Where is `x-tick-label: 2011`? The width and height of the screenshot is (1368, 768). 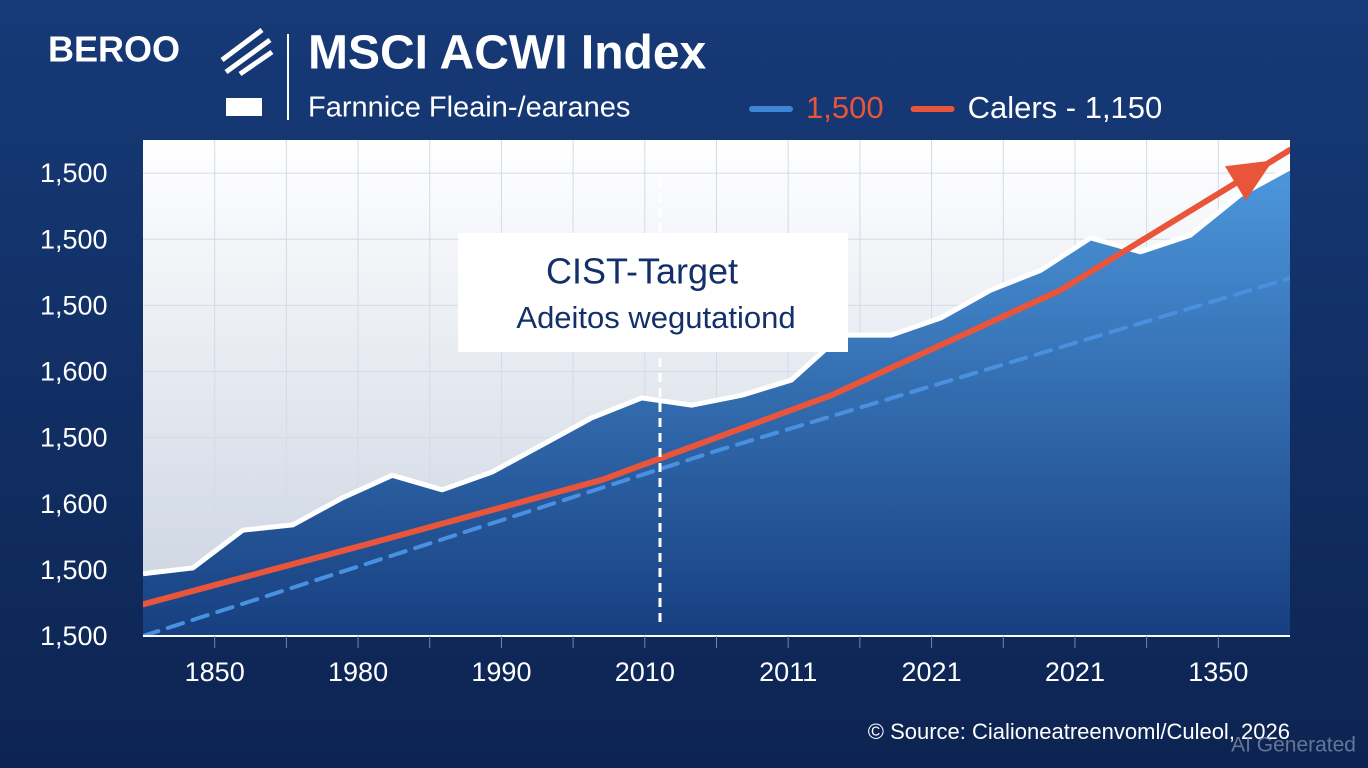 x-tick-label: 2011 is located at coordinates (788, 672).